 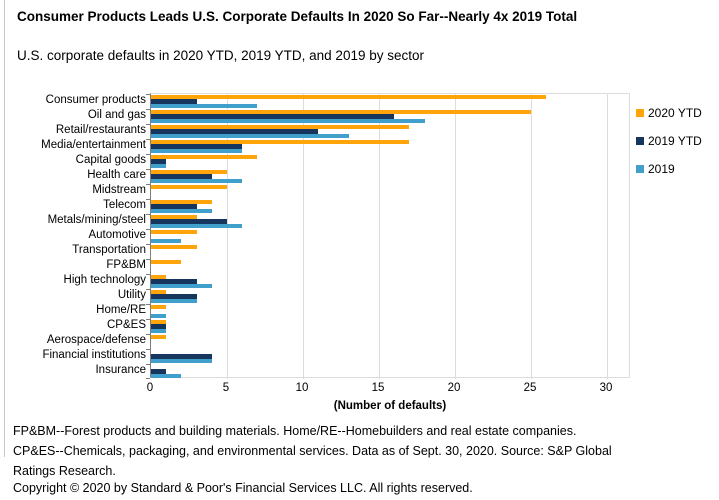 What do you see at coordinates (189, 172) in the screenshot?
I see `bar-health-care-2020-ytd` at bounding box center [189, 172].